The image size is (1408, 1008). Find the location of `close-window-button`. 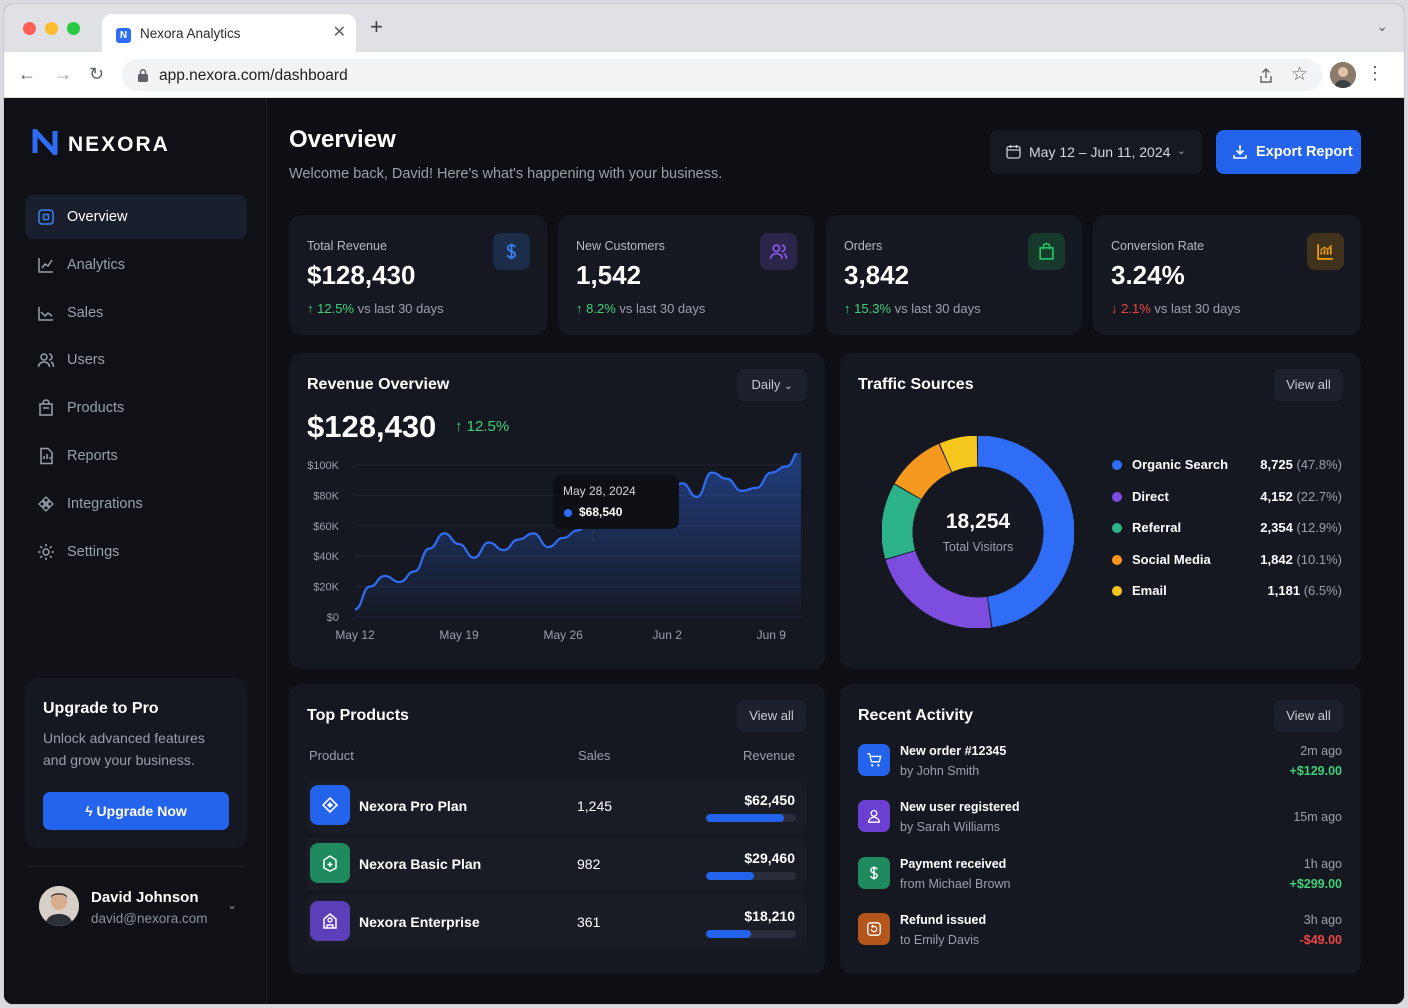

close-window-button is located at coordinates (29, 28).